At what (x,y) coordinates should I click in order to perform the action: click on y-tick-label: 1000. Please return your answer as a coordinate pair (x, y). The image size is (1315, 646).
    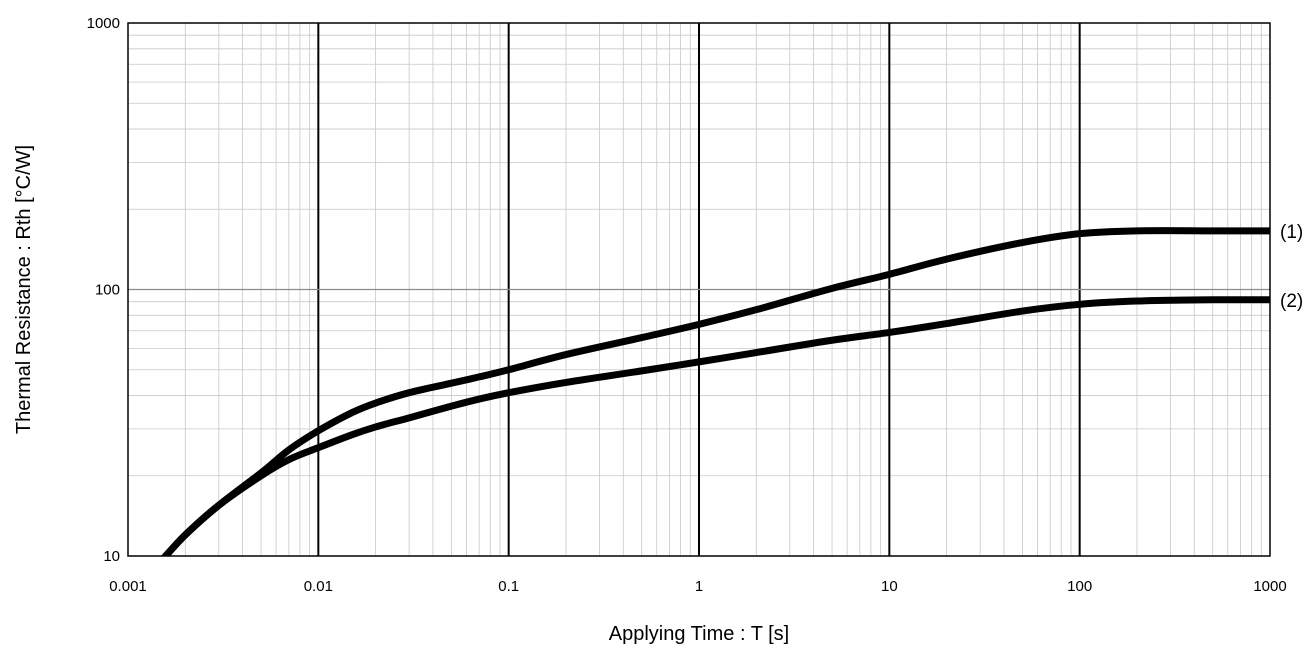
    Looking at the image, I should click on (103, 23).